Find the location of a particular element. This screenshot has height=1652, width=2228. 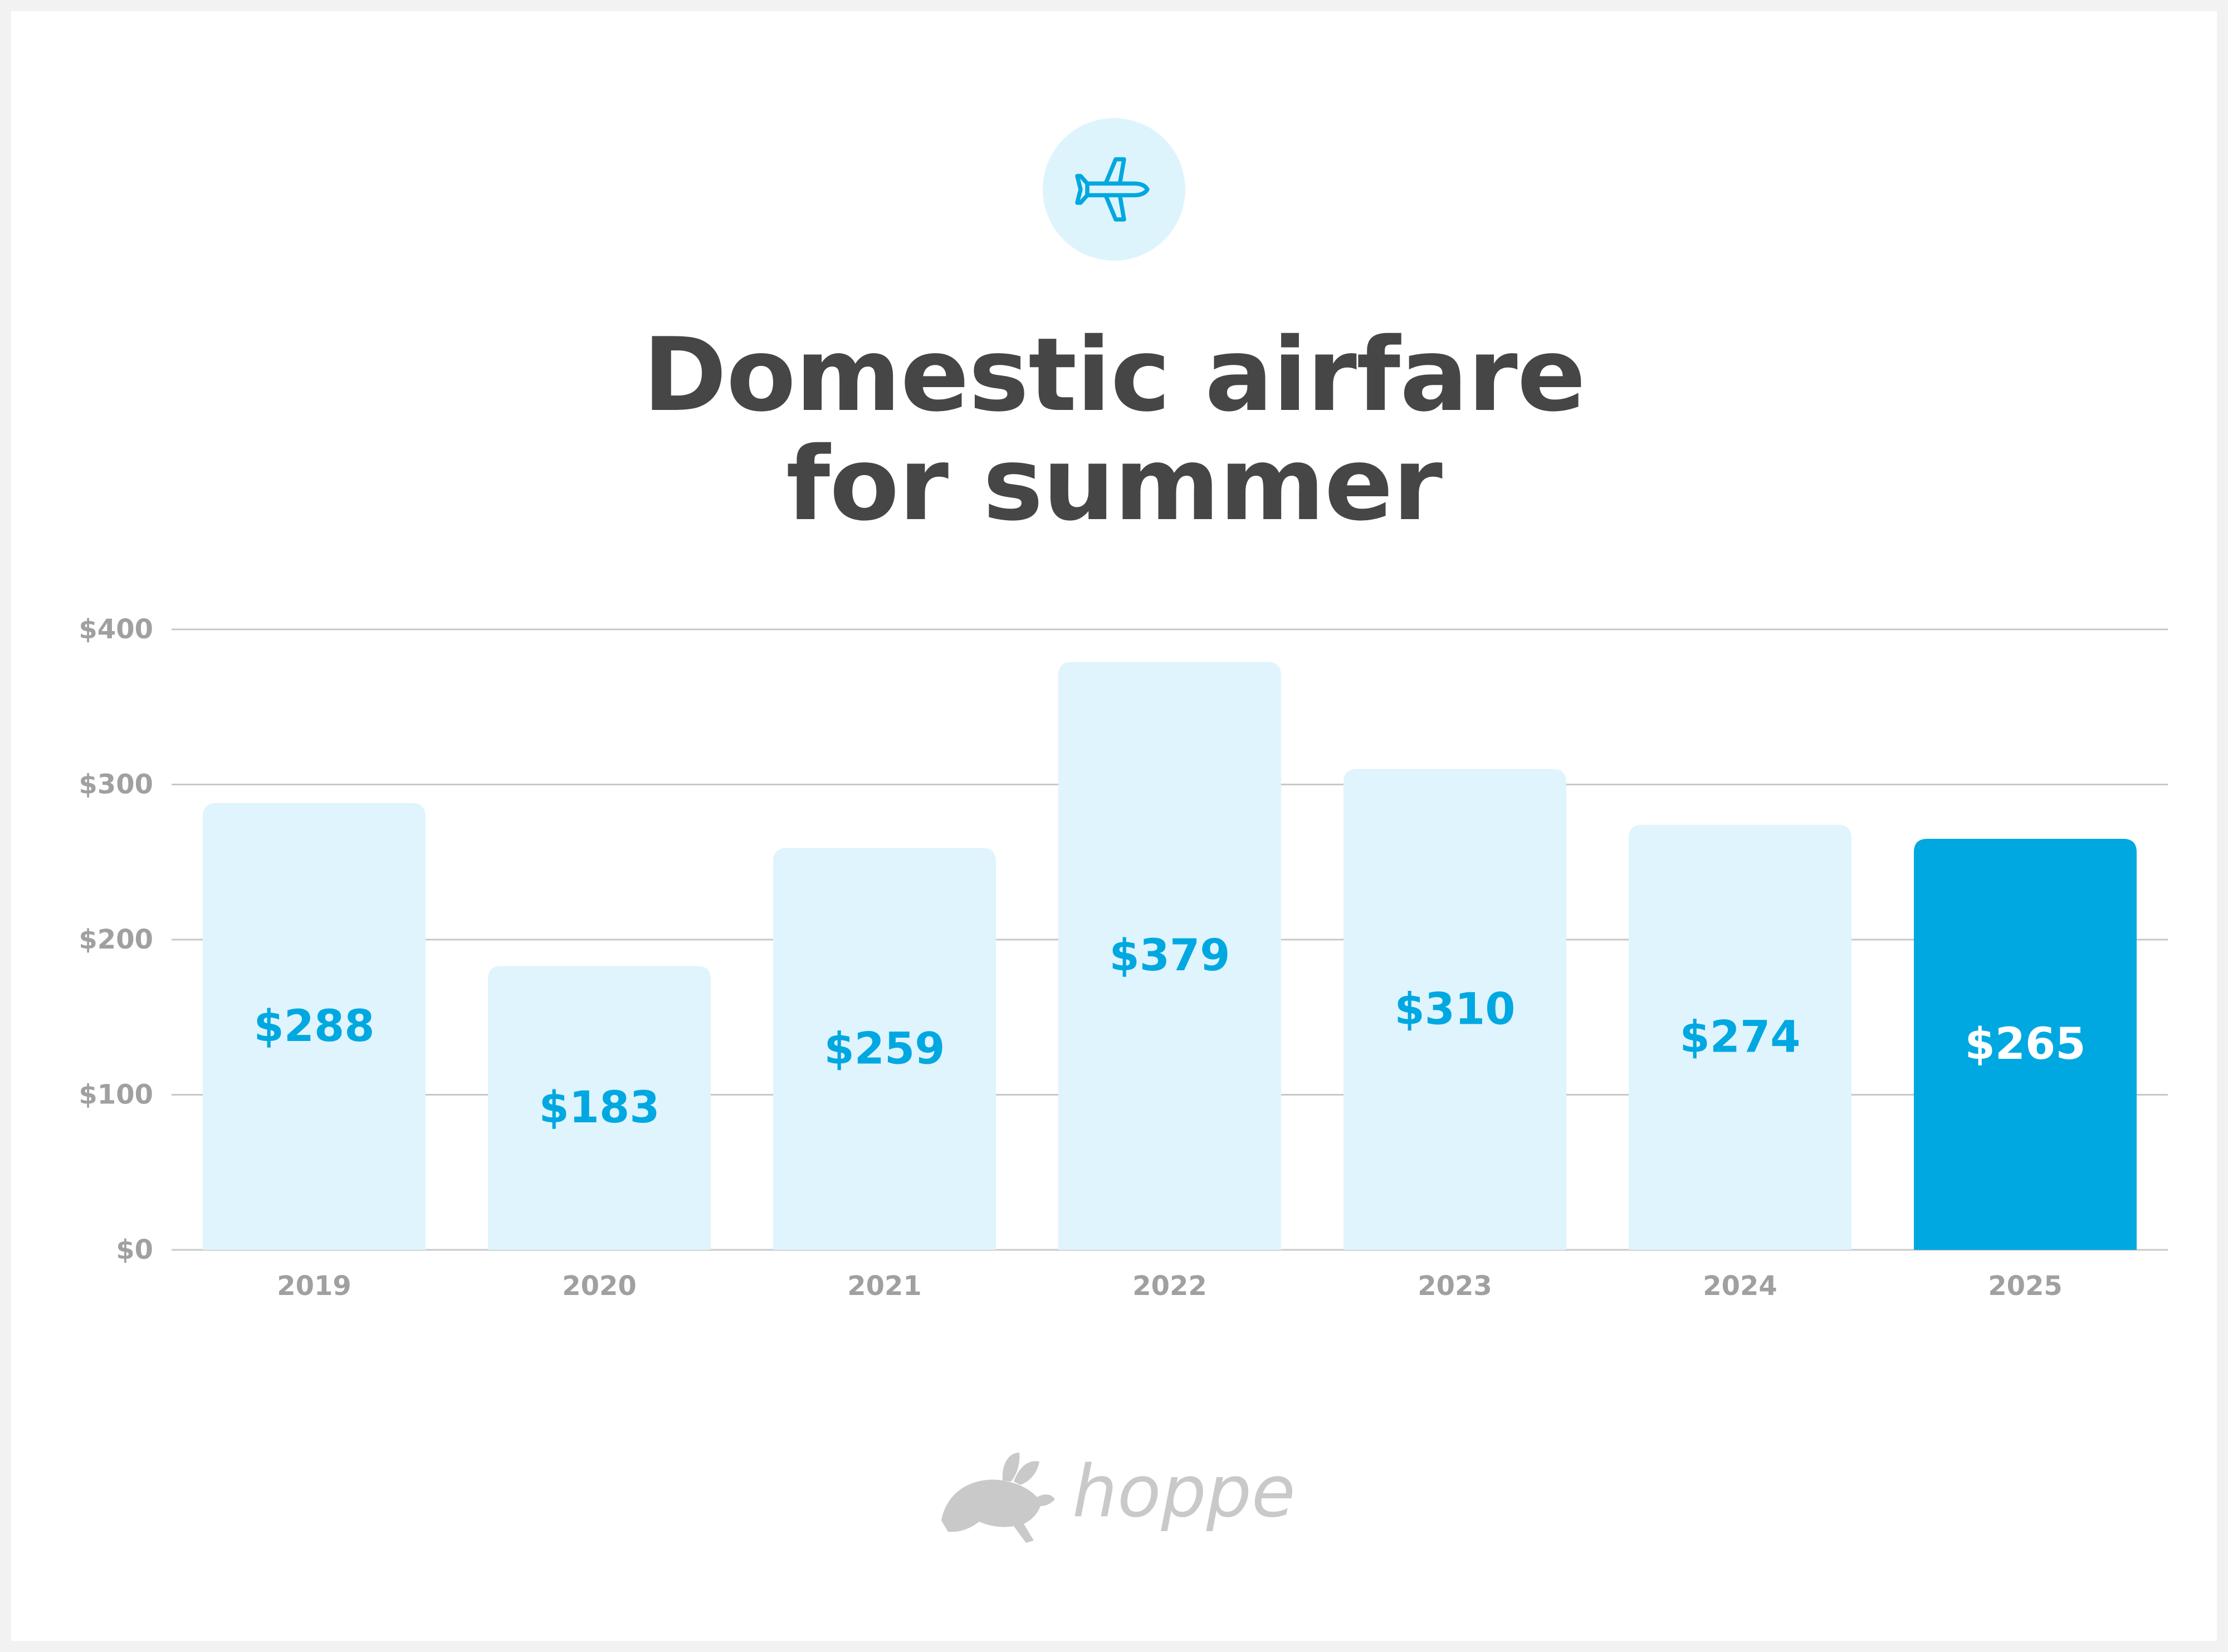

x-tick-label: 2020 is located at coordinates (599, 1286).